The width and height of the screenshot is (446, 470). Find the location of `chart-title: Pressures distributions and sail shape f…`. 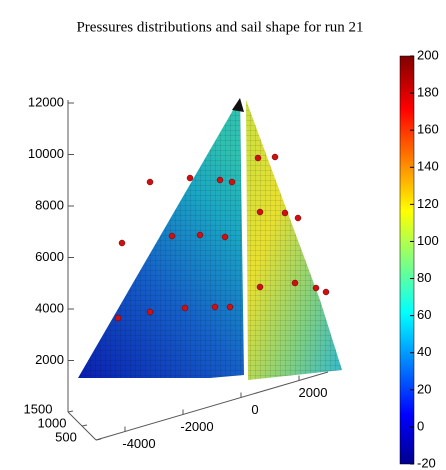

chart-title: Pressures distributions and sail shape f… is located at coordinates (219, 27).